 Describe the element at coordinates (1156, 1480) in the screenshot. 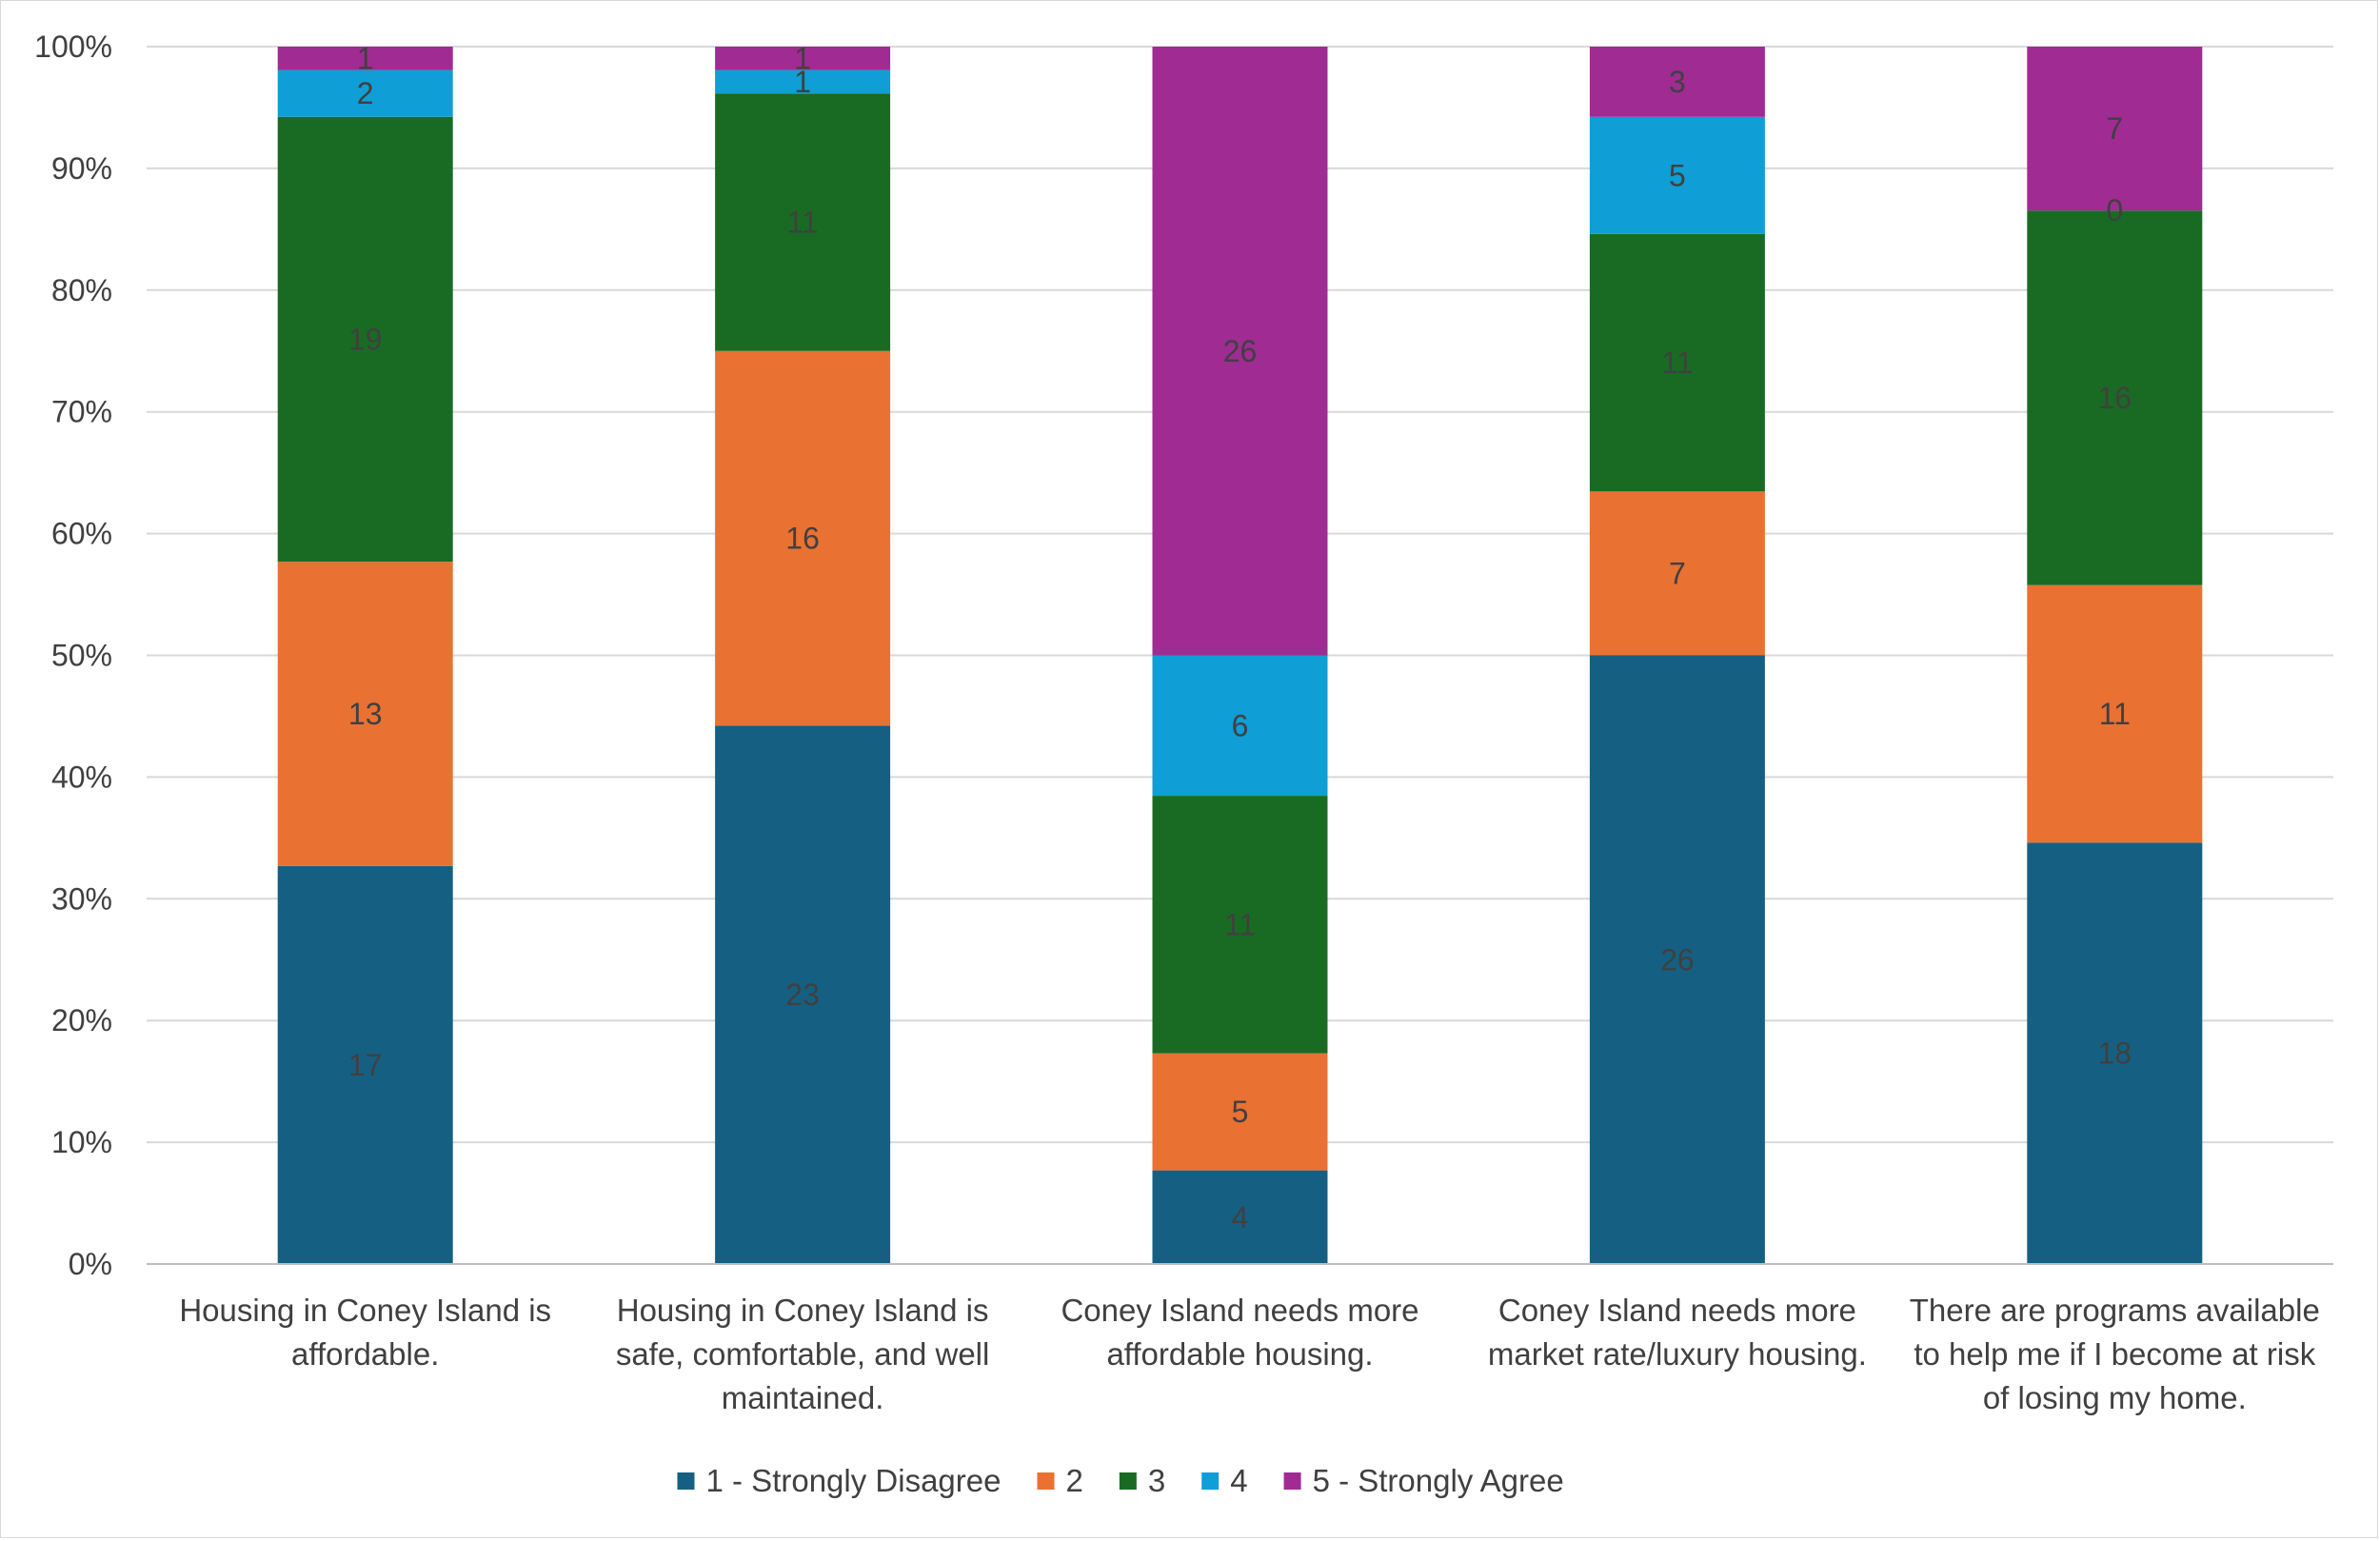

I see `legend-label: 3` at that location.